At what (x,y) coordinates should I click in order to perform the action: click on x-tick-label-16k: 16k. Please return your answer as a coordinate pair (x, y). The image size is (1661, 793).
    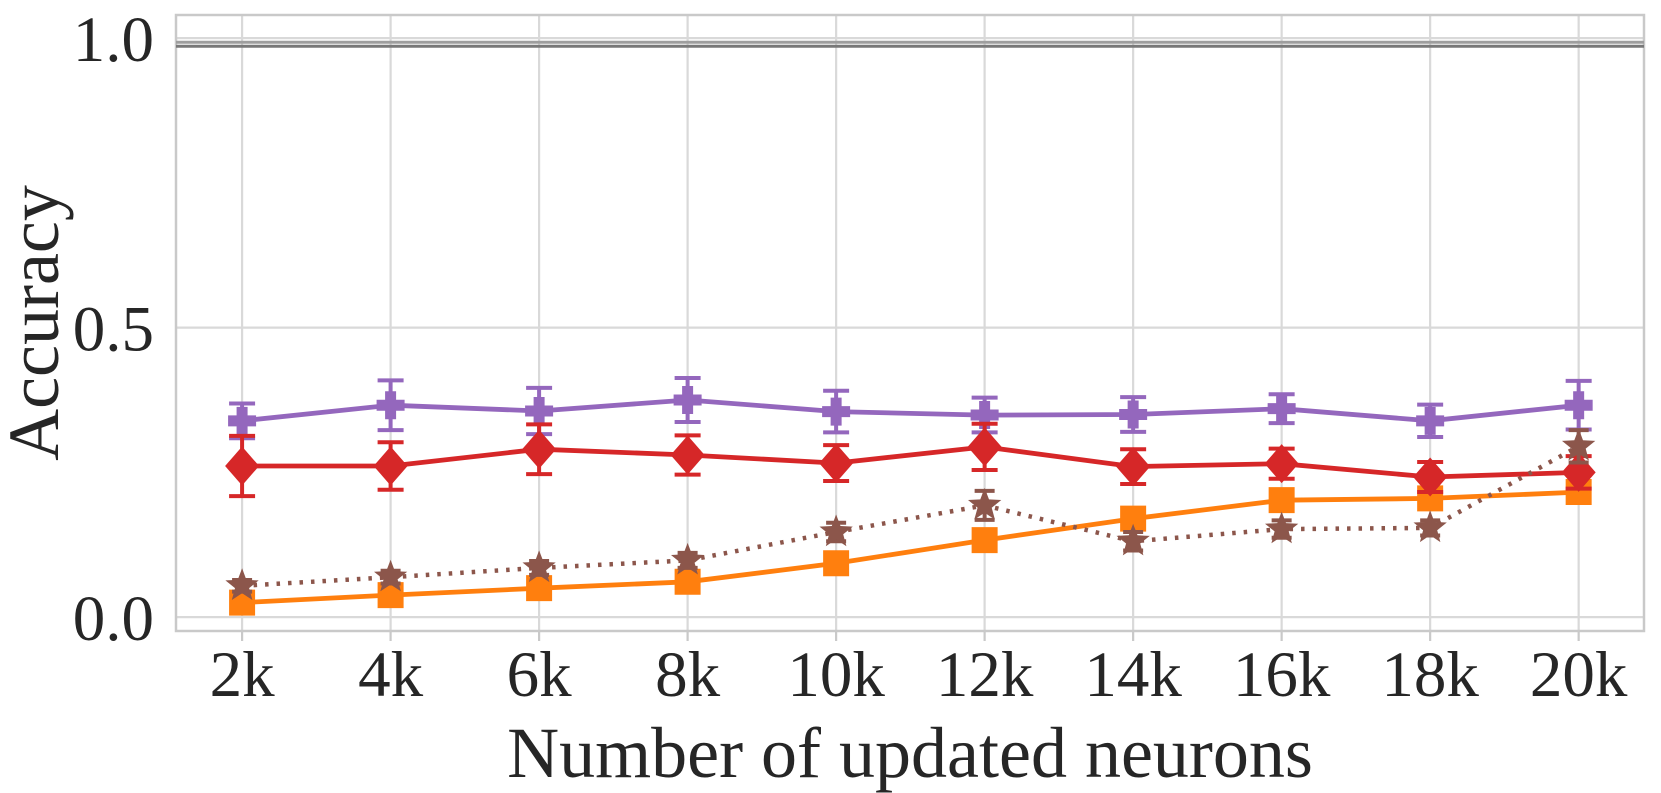
    Looking at the image, I should click on (1282, 675).